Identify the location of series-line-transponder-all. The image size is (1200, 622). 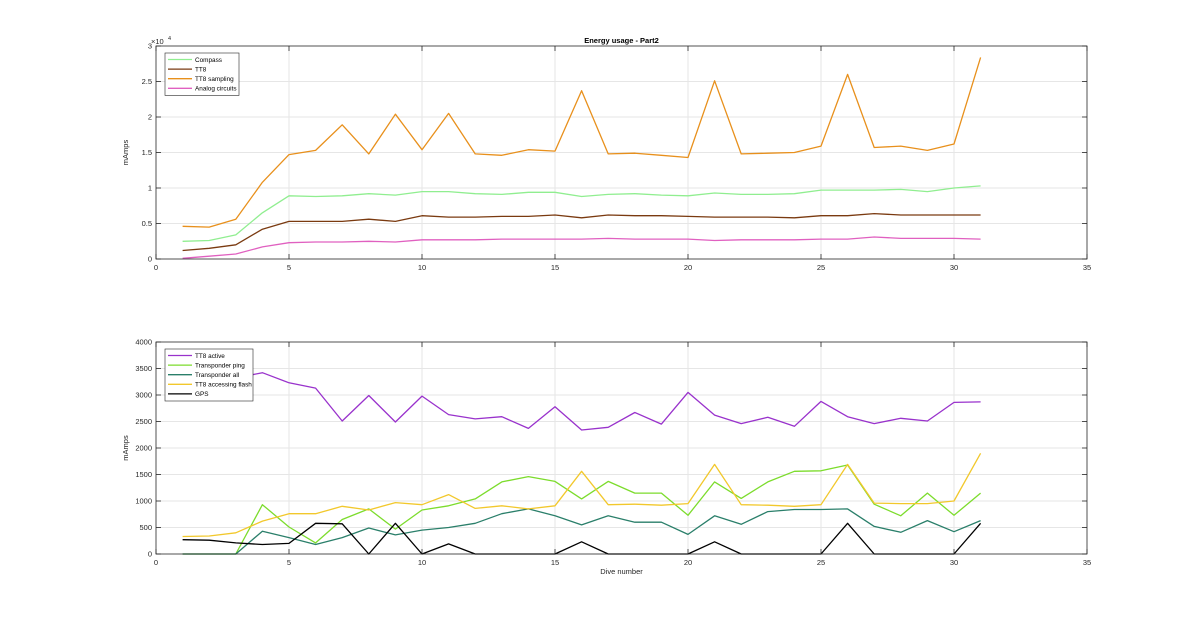
(581, 531).